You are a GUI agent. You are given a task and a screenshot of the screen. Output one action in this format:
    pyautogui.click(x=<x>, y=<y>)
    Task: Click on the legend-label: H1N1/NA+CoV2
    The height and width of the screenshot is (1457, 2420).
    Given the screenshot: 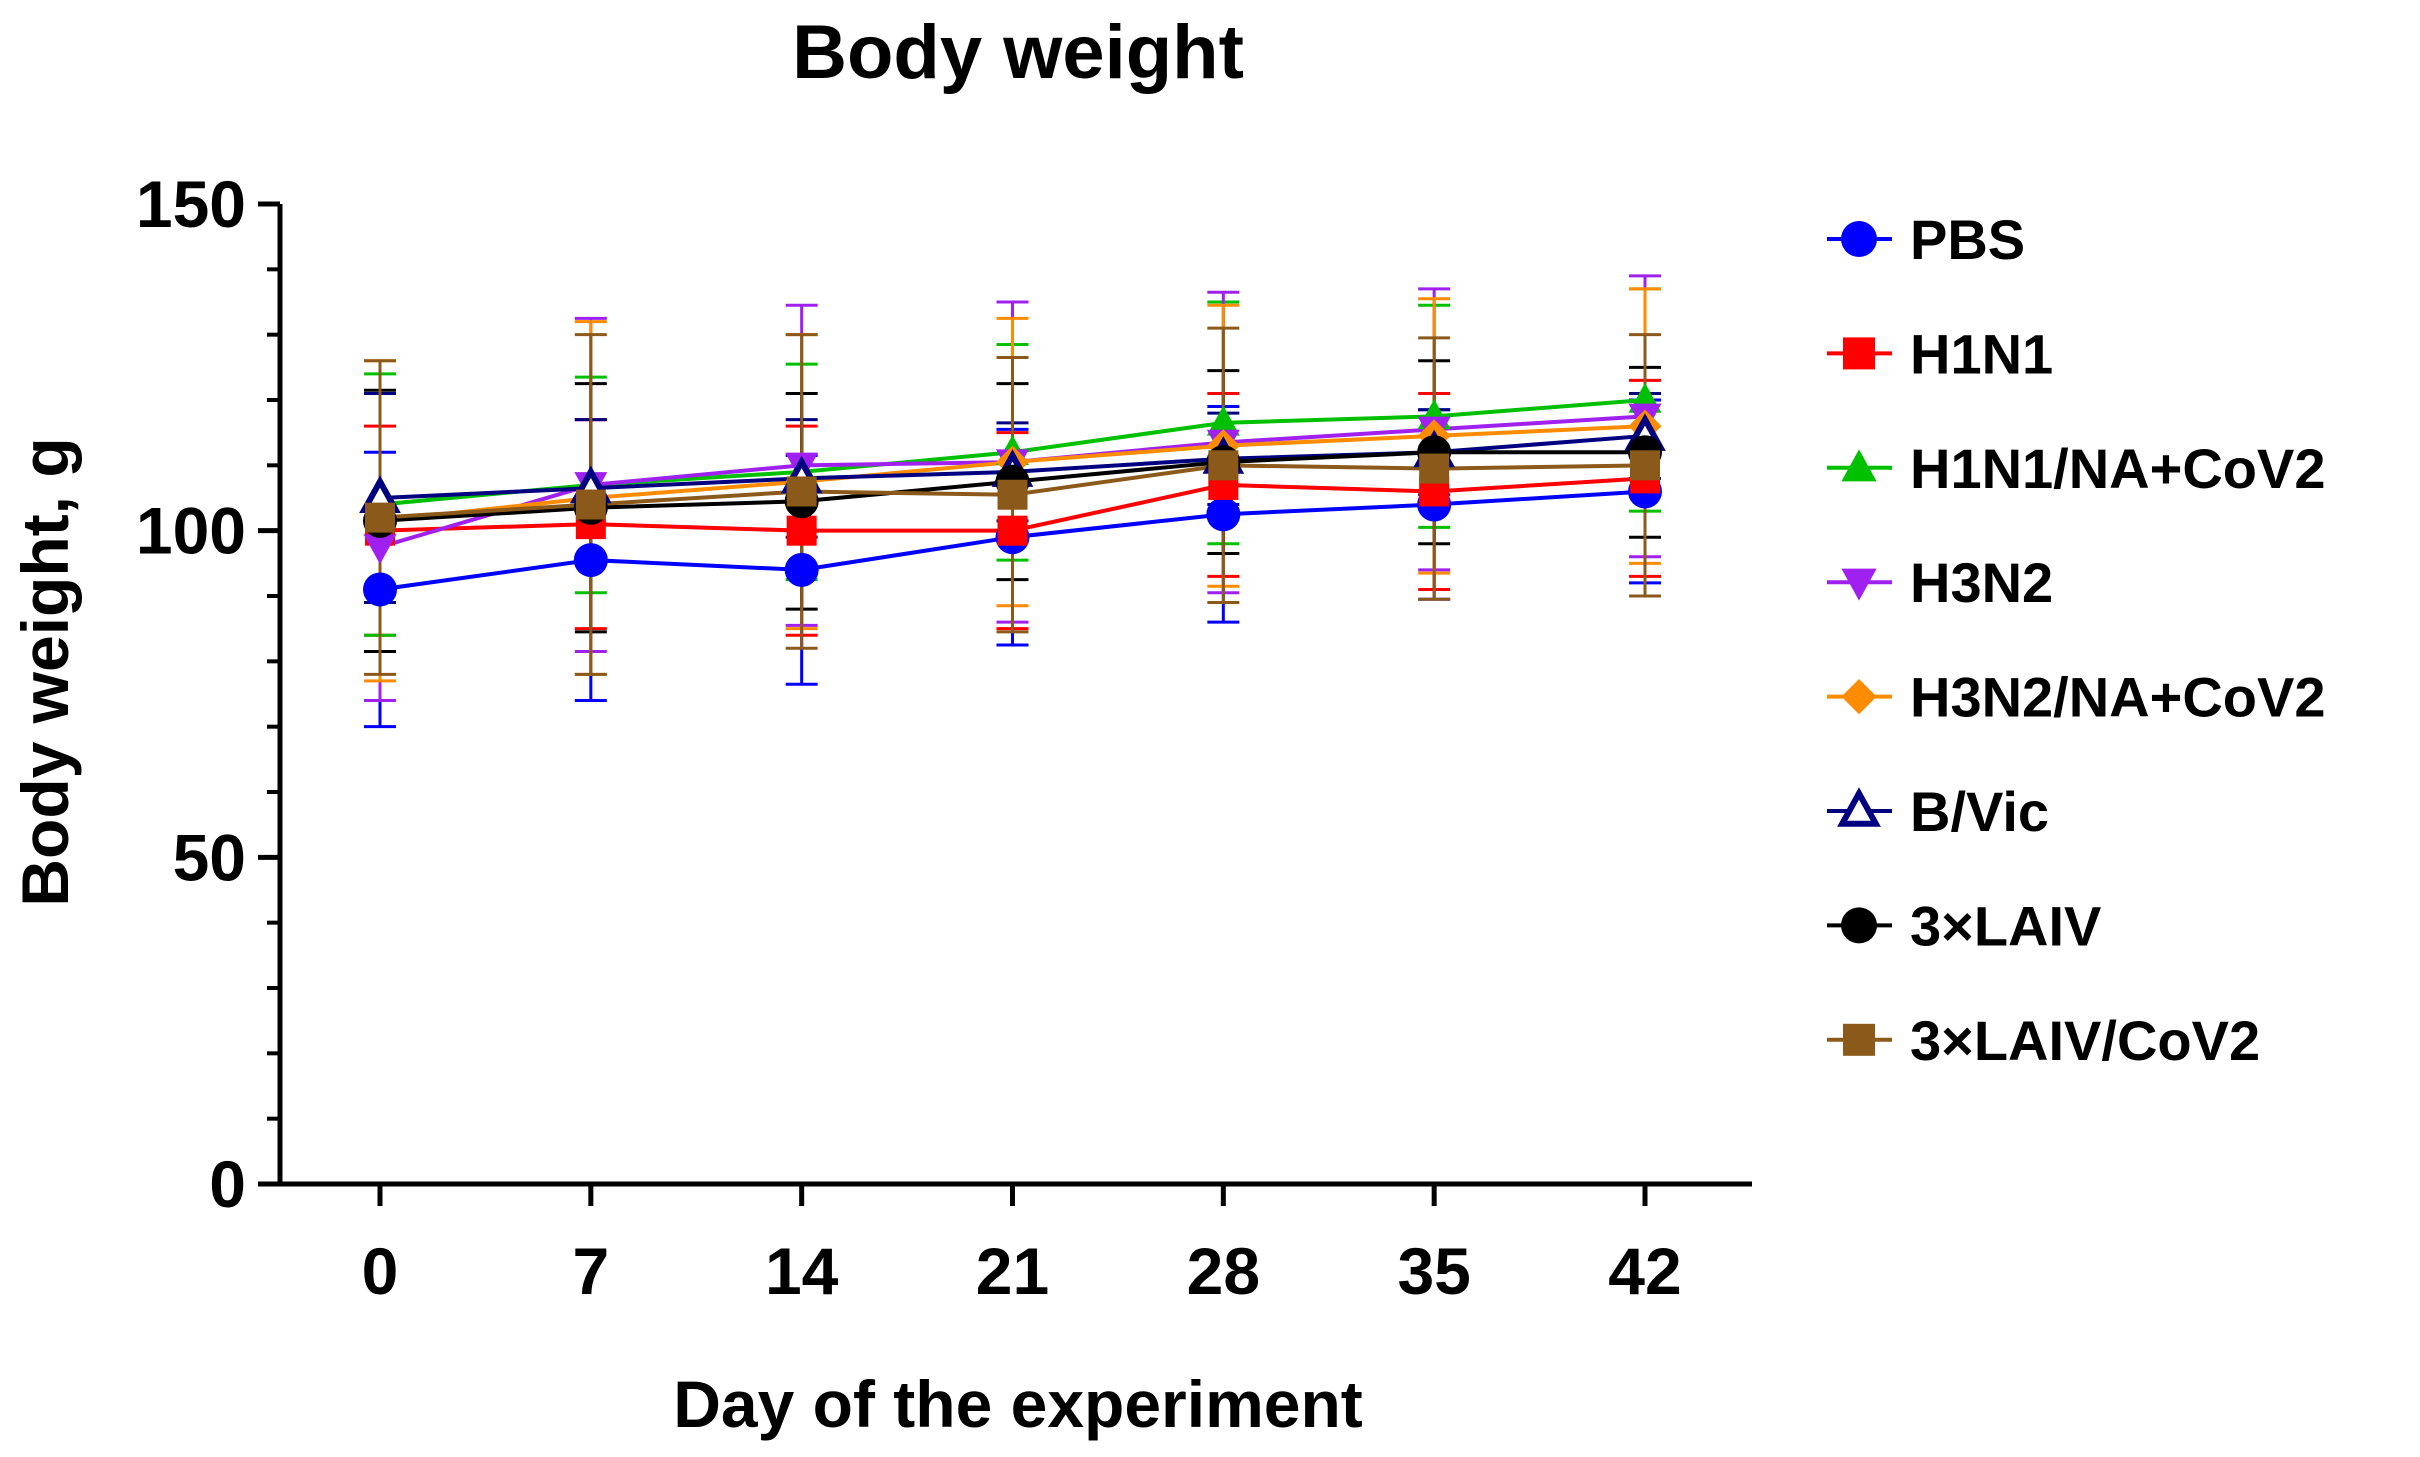 What is the action you would take?
    pyautogui.click(x=2117, y=468)
    